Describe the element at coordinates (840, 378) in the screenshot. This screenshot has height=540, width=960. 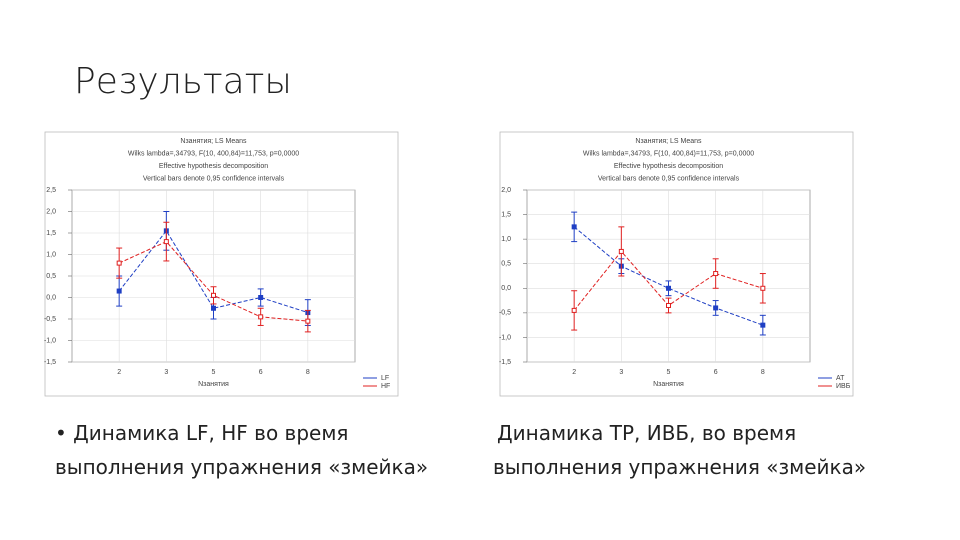
I see `legend-label: AT` at that location.